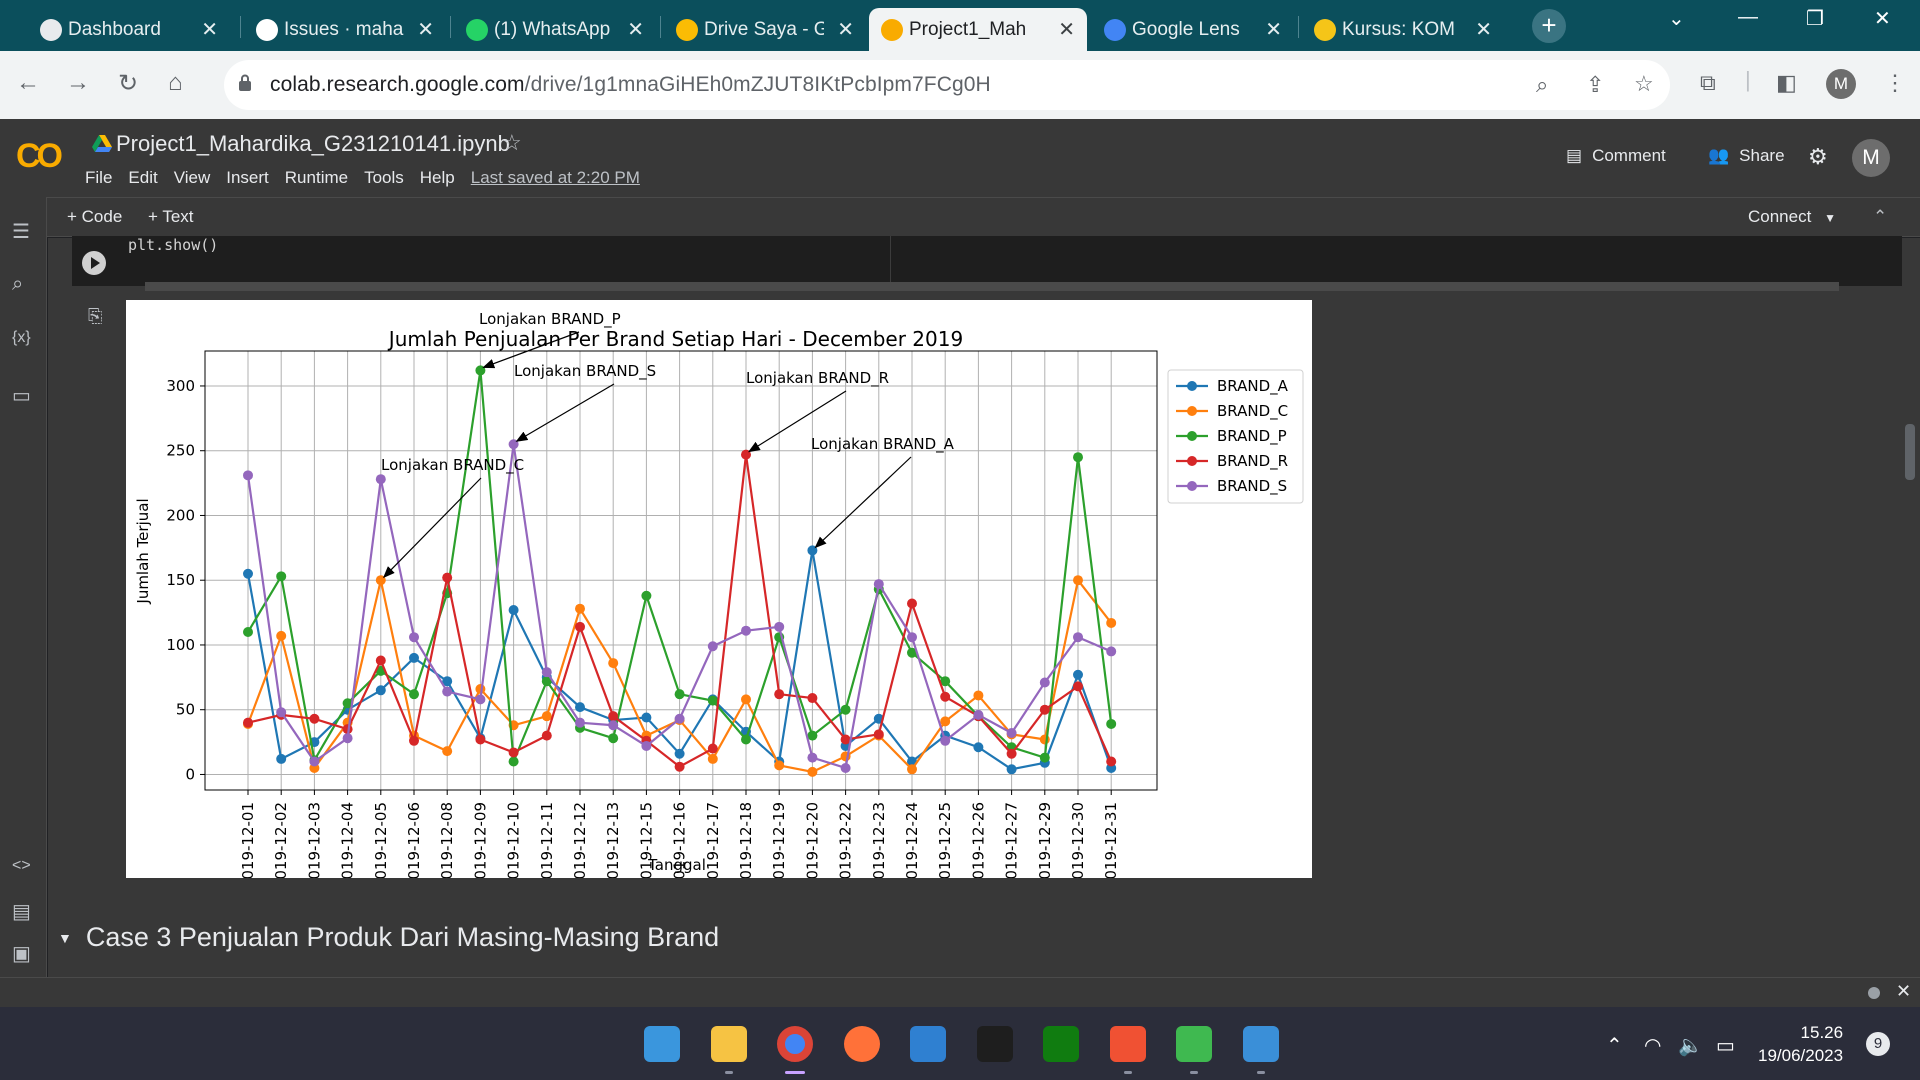 Image resolution: width=1920 pixels, height=1080 pixels. I want to click on firefox-icon, so click(861, 1044).